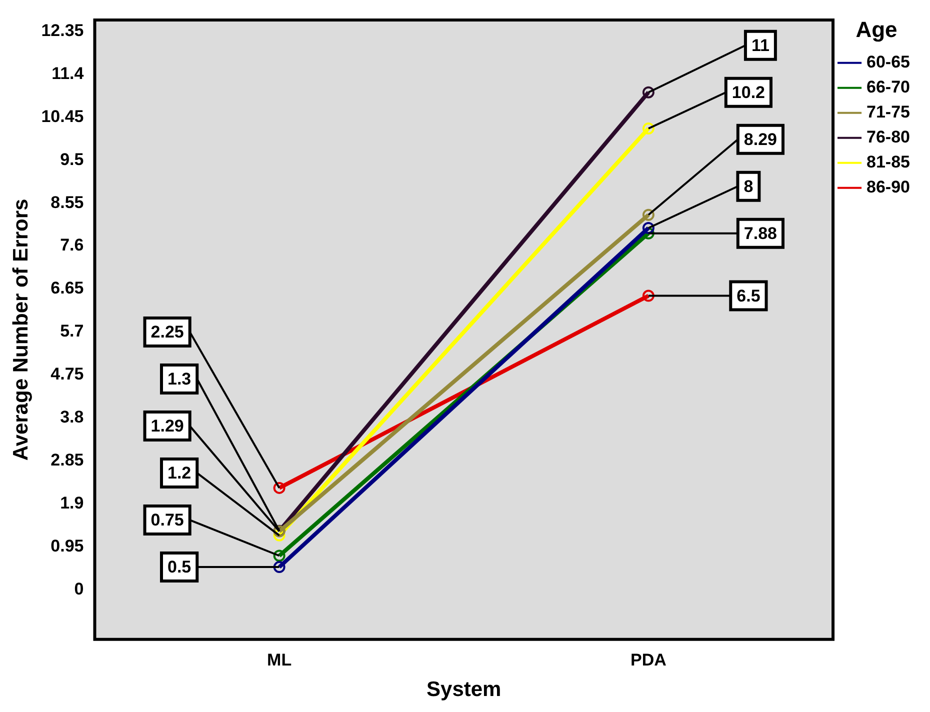  I want to click on x-tick-label: ML, so click(279, 660).